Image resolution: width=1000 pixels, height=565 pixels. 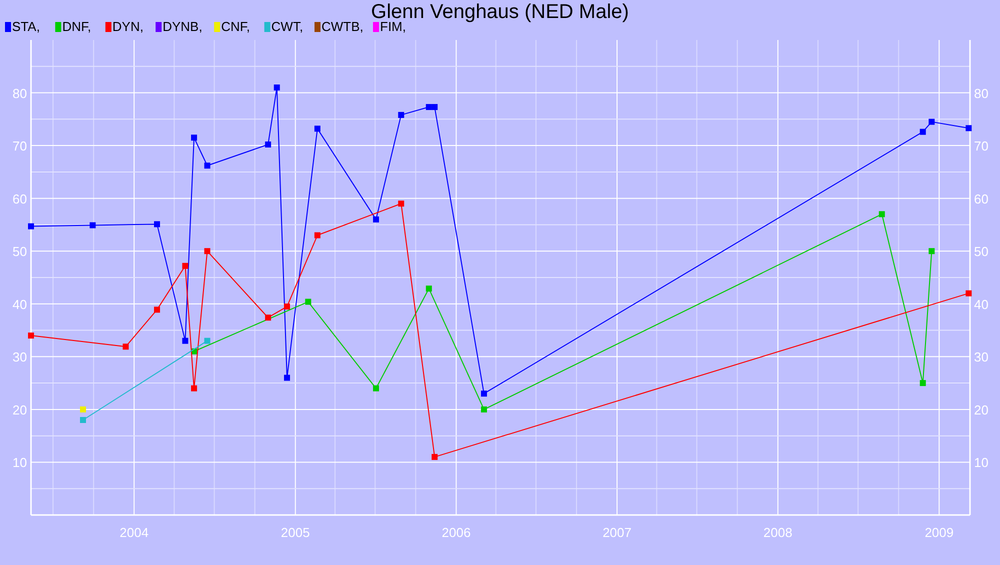 What do you see at coordinates (182, 26) in the screenshot?
I see `legend-label: DYNB,` at bounding box center [182, 26].